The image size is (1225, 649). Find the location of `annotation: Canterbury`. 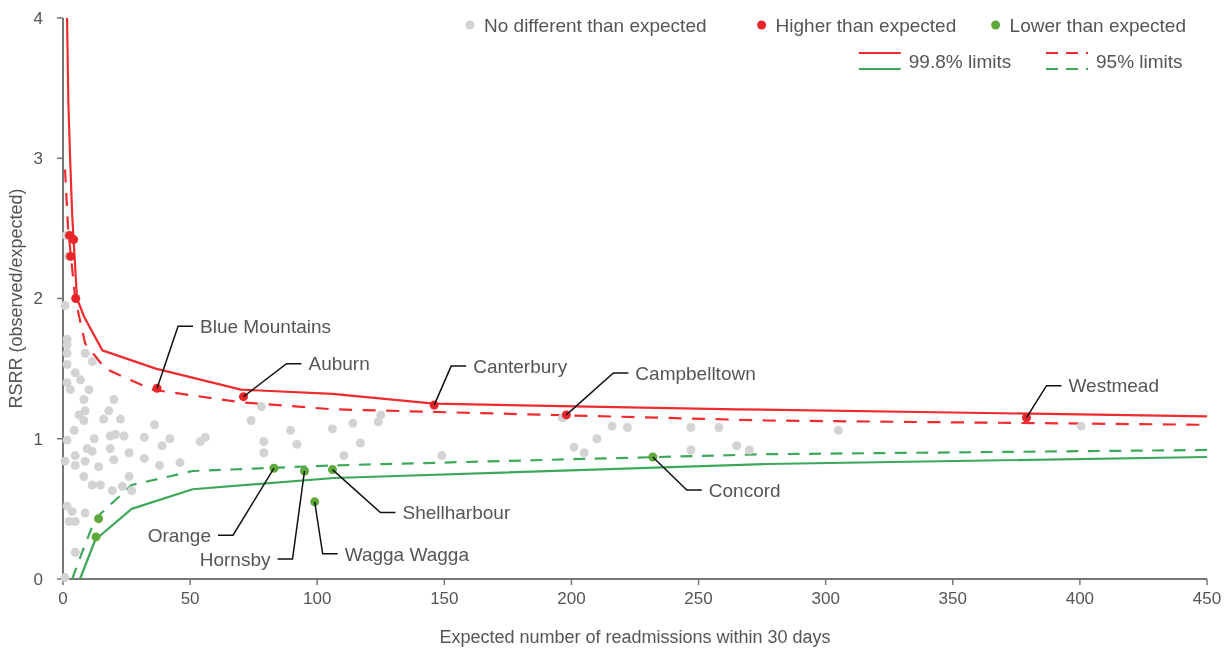

annotation: Canterbury is located at coordinates (520, 366).